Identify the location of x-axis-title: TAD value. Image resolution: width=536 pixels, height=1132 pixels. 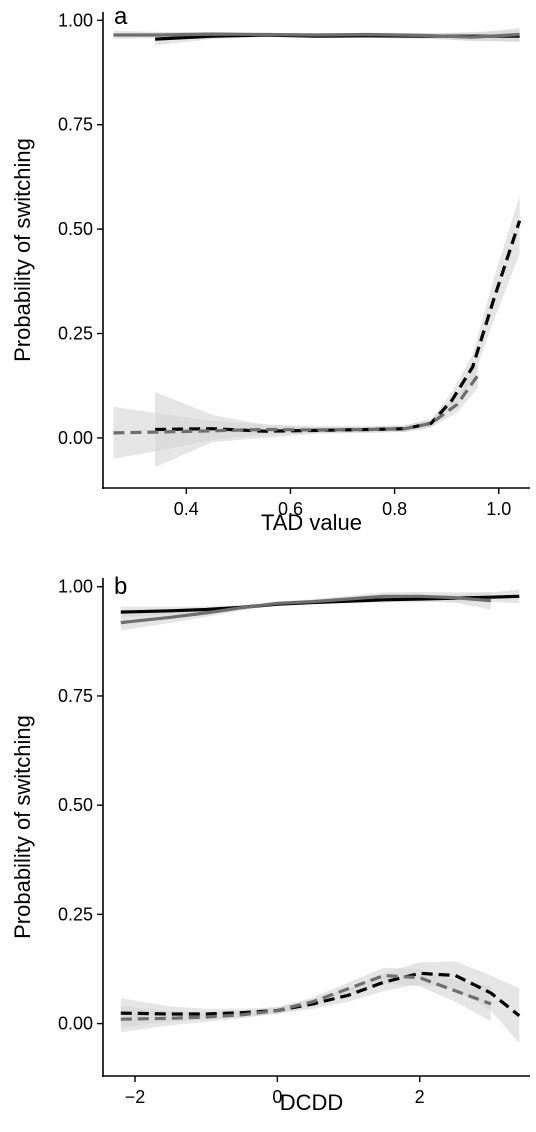
(311, 522).